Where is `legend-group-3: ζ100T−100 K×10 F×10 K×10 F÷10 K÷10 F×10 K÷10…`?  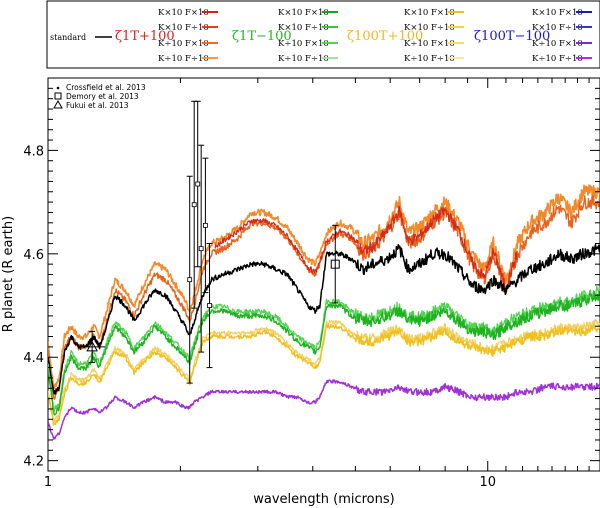
legend-group-3: ζ100T−100 K×10 F×10 K×10 F÷10 K÷10 F×10 K÷10… is located at coordinates (533, 36).